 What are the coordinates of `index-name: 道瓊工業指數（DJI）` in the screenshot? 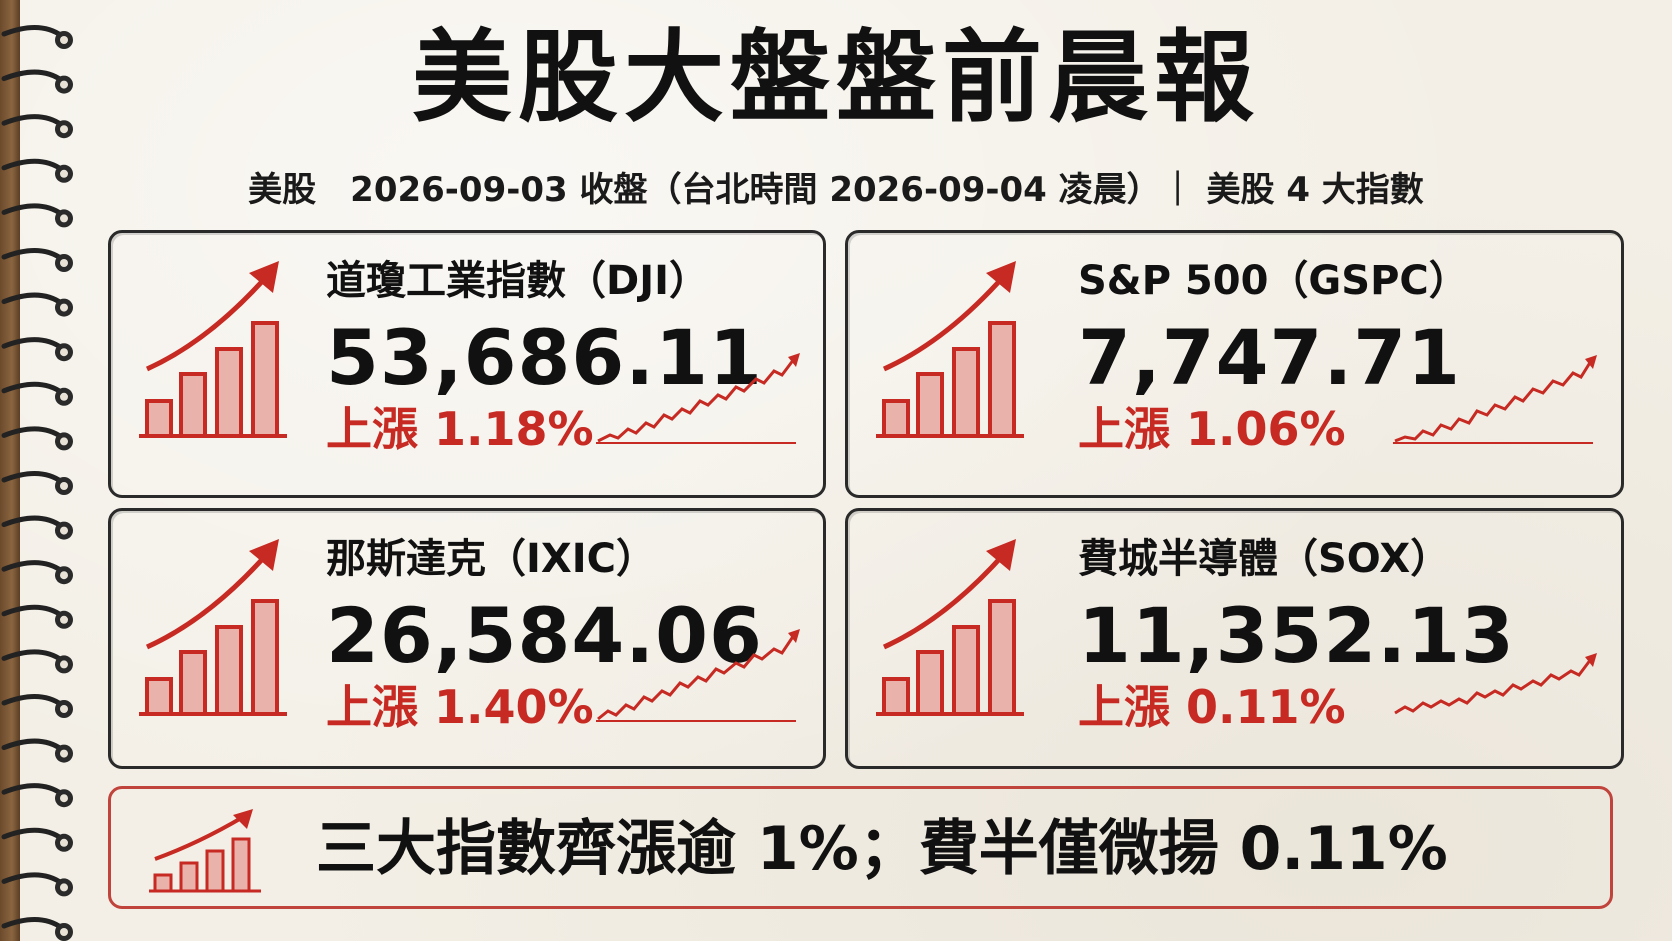 It's located at (517, 281).